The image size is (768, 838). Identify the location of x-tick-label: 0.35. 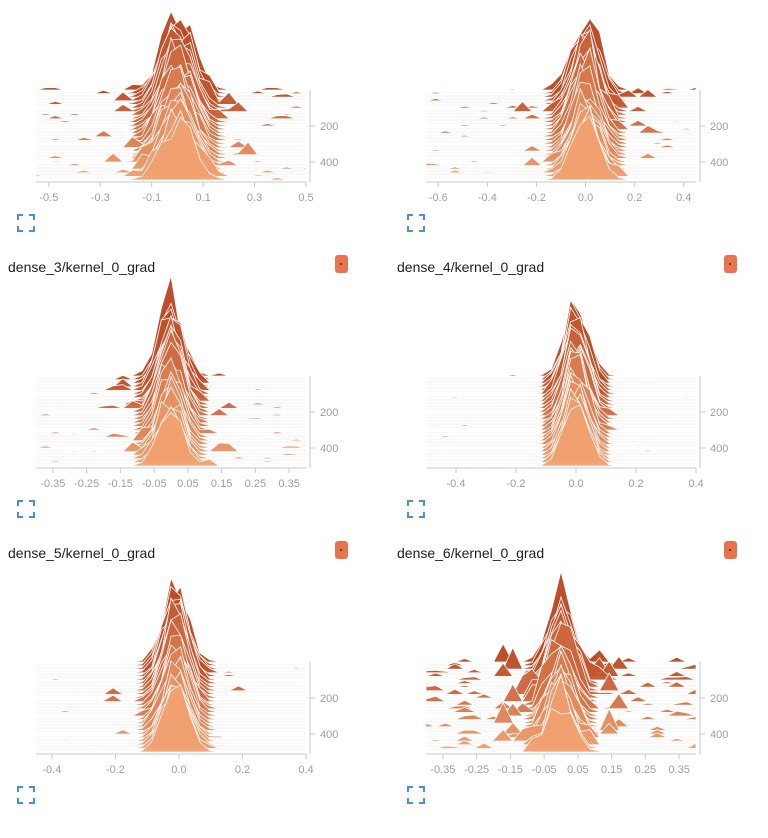
(288, 484).